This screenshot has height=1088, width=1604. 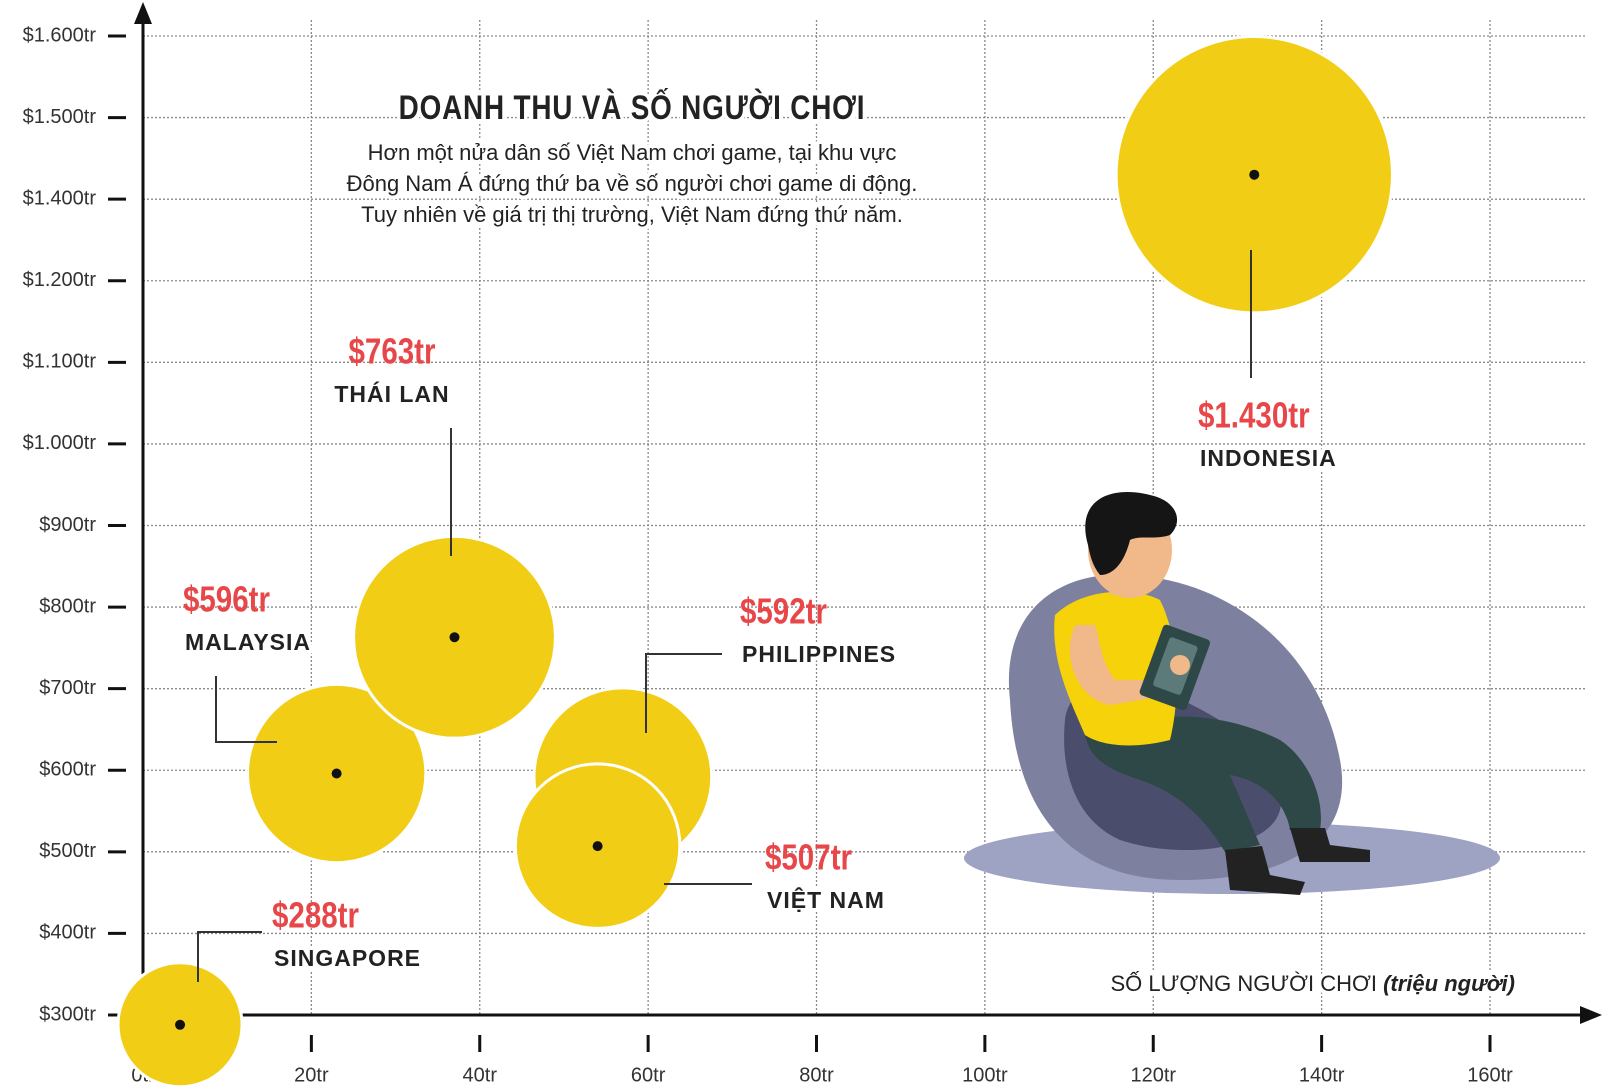 I want to click on y-tick-label: $500tr, so click(x=67, y=851).